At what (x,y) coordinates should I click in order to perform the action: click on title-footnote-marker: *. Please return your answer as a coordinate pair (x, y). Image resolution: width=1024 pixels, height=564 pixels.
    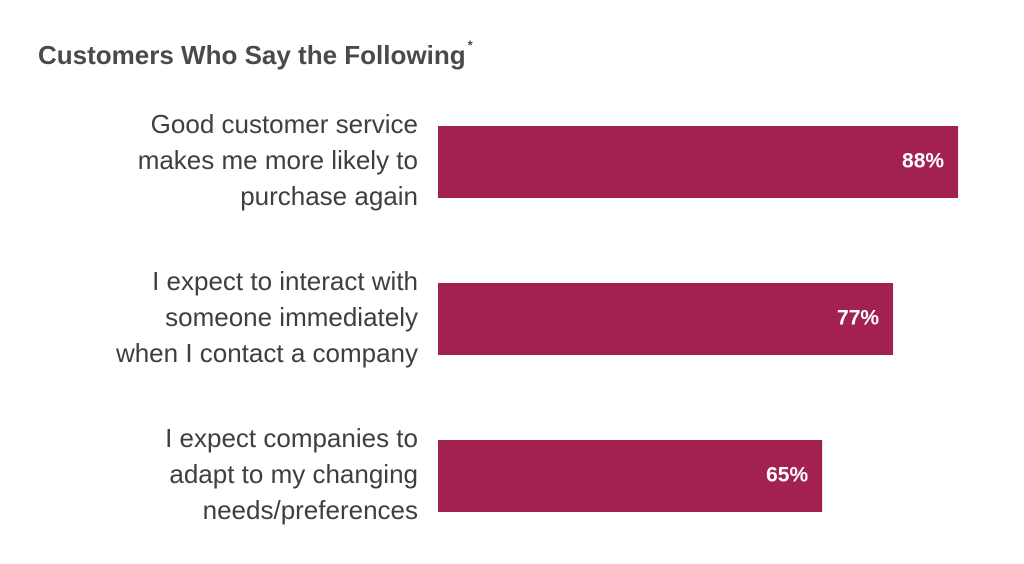
    Looking at the image, I should click on (471, 44).